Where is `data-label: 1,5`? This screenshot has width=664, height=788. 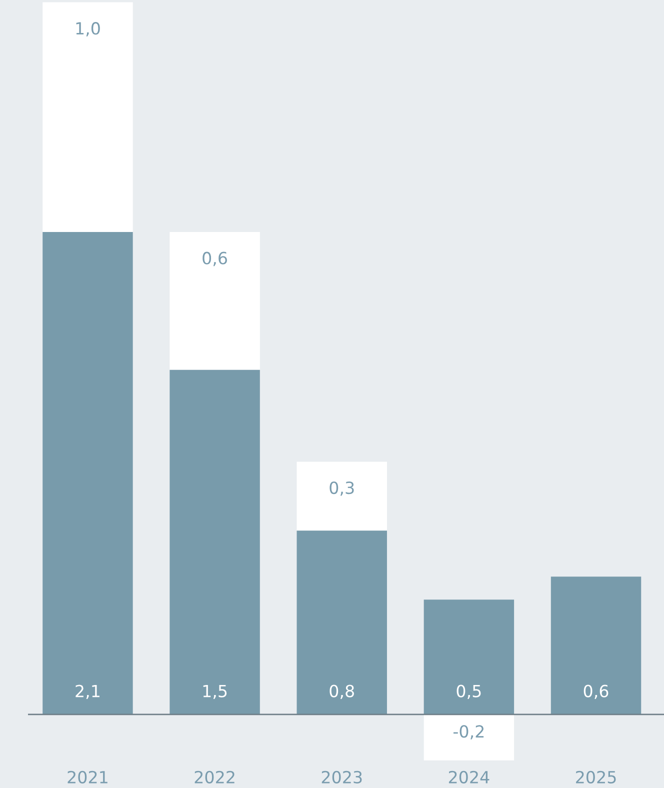
data-label: 1,5 is located at coordinates (215, 692).